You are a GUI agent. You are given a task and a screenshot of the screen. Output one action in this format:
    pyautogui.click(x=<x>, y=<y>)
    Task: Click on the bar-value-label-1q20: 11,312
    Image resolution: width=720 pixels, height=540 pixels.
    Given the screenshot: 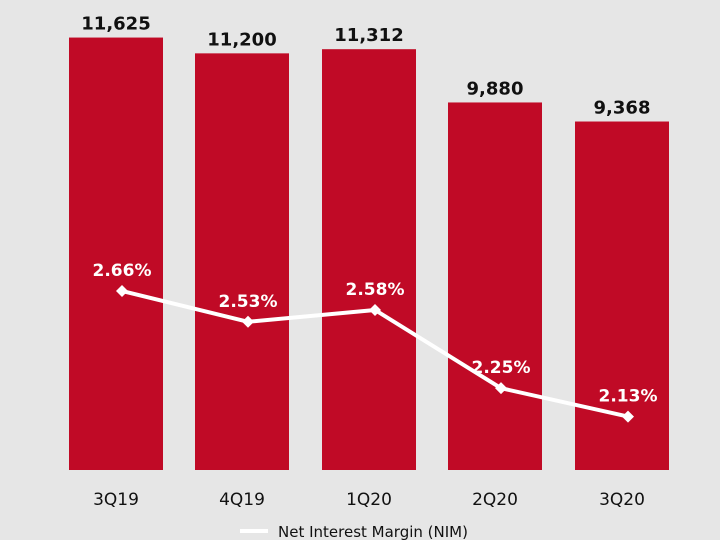 What is the action you would take?
    pyautogui.click(x=368, y=35)
    